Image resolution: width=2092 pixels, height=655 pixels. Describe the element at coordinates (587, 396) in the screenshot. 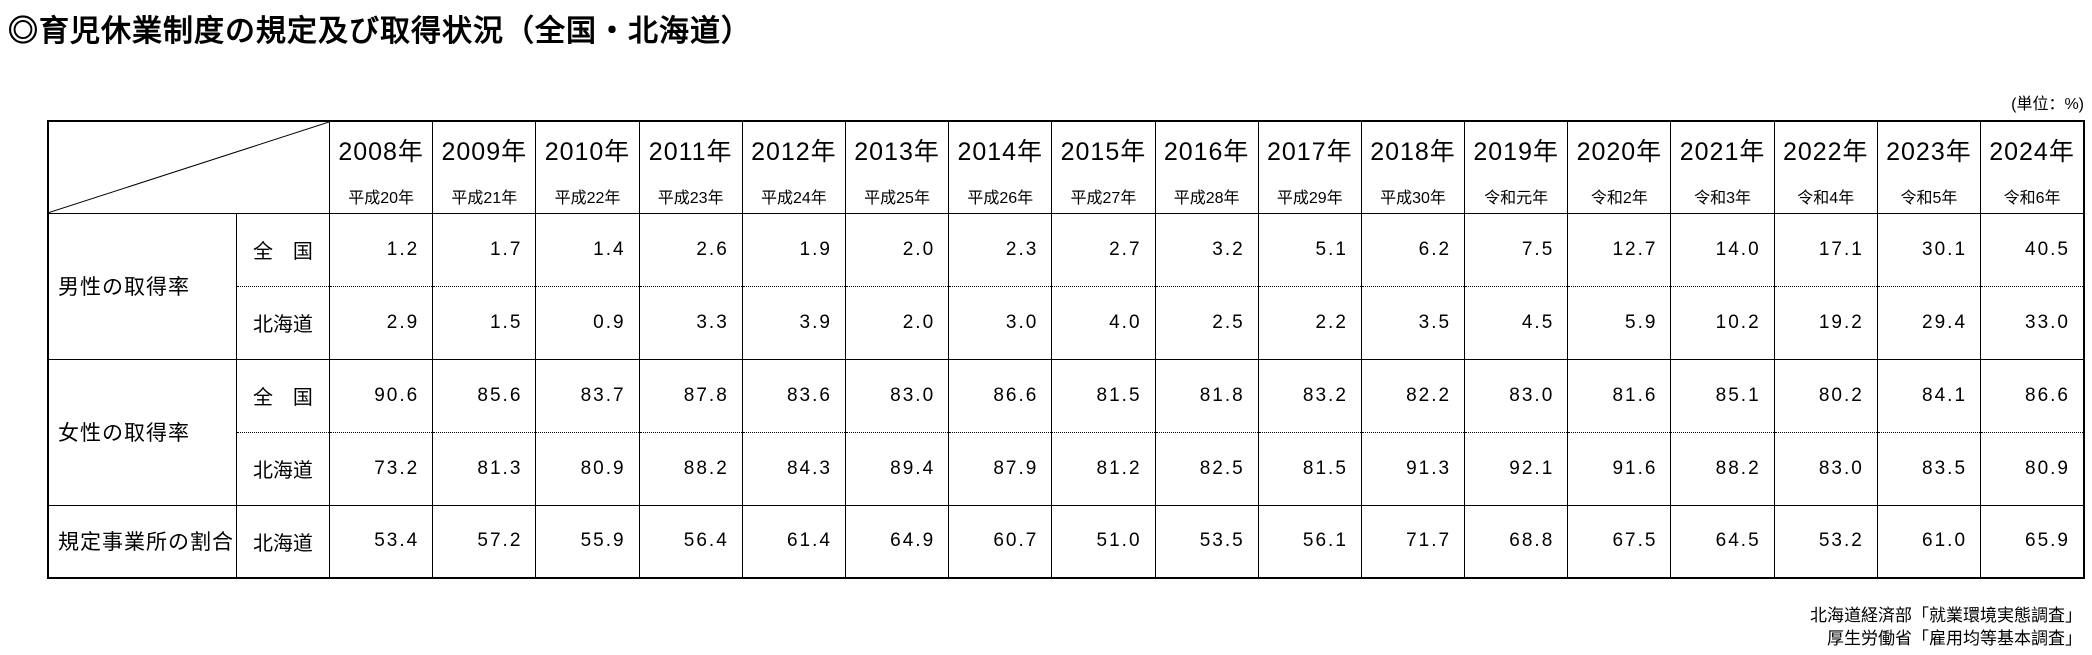

I see `value-cell: 83.7` at that location.